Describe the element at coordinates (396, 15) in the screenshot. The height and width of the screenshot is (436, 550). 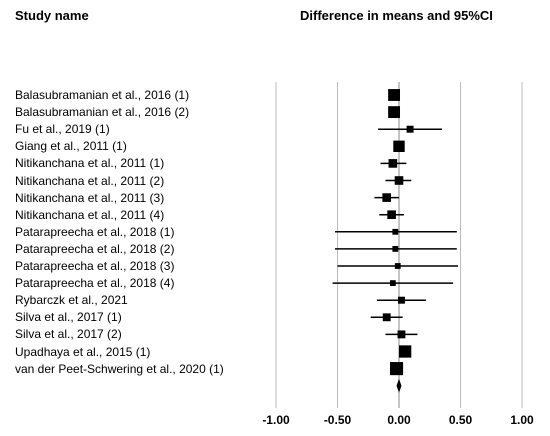
I see `effect-size-header: Difference in means and 95%CI` at that location.